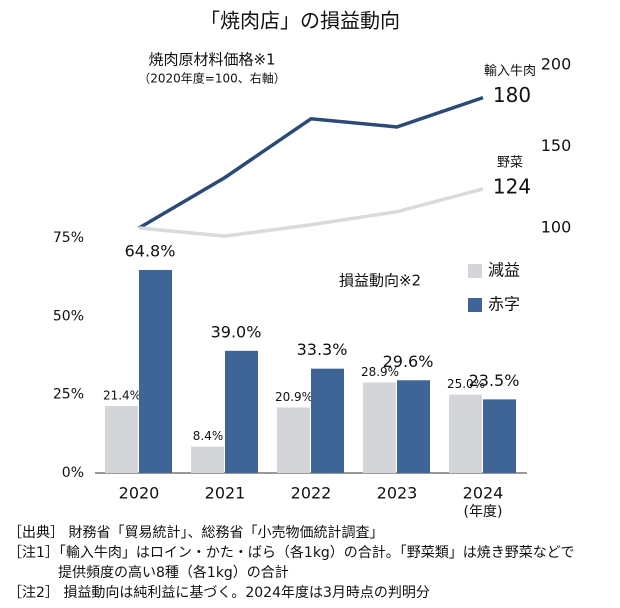 The width and height of the screenshot is (620, 608). I want to click on y2-tick-label: 100, so click(556, 227).